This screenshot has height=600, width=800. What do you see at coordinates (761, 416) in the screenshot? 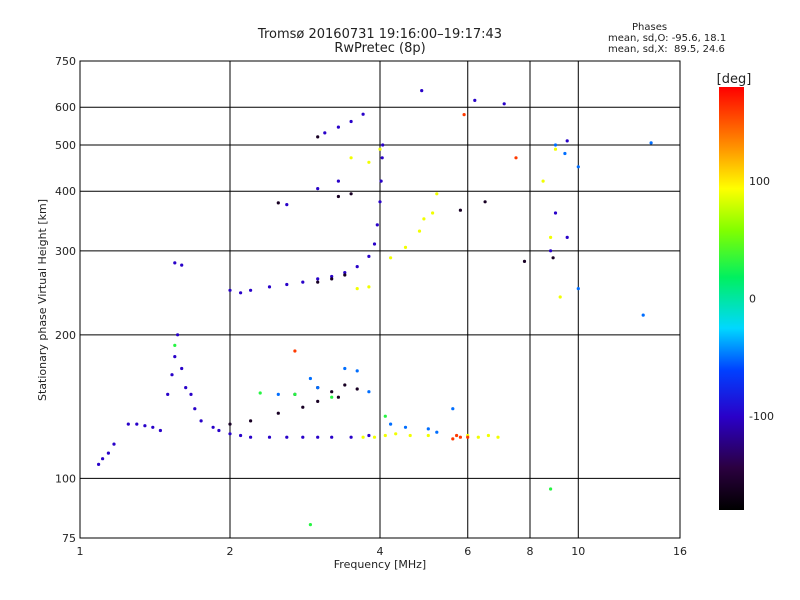
I see `colorbar-tick-label: -100` at bounding box center [761, 416].